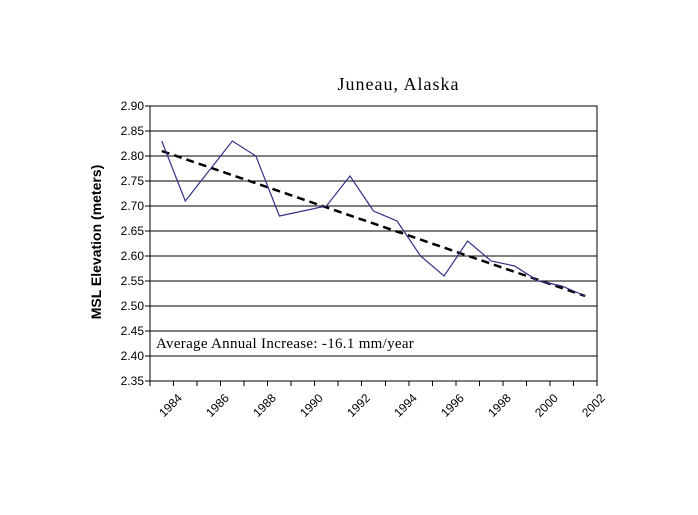  Describe the element at coordinates (132, 306) in the screenshot. I see `y-tick-label: 2.50` at that location.